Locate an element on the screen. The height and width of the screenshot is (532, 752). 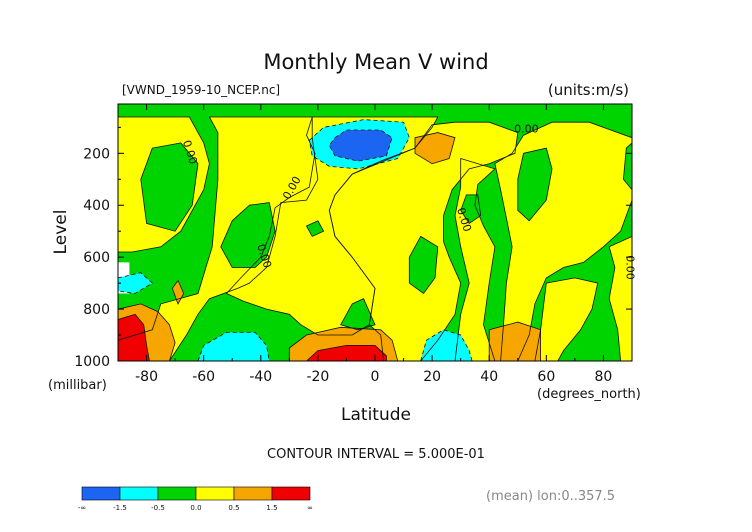
x-unit-label: (degrees_north) is located at coordinates (589, 394).